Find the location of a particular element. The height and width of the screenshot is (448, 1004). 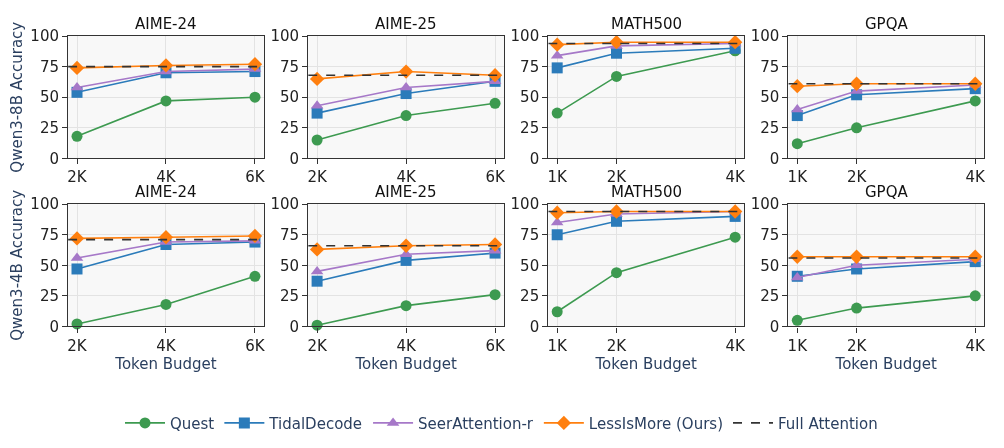

legend-label: LessIsMore (Ours) is located at coordinates (655, 423).